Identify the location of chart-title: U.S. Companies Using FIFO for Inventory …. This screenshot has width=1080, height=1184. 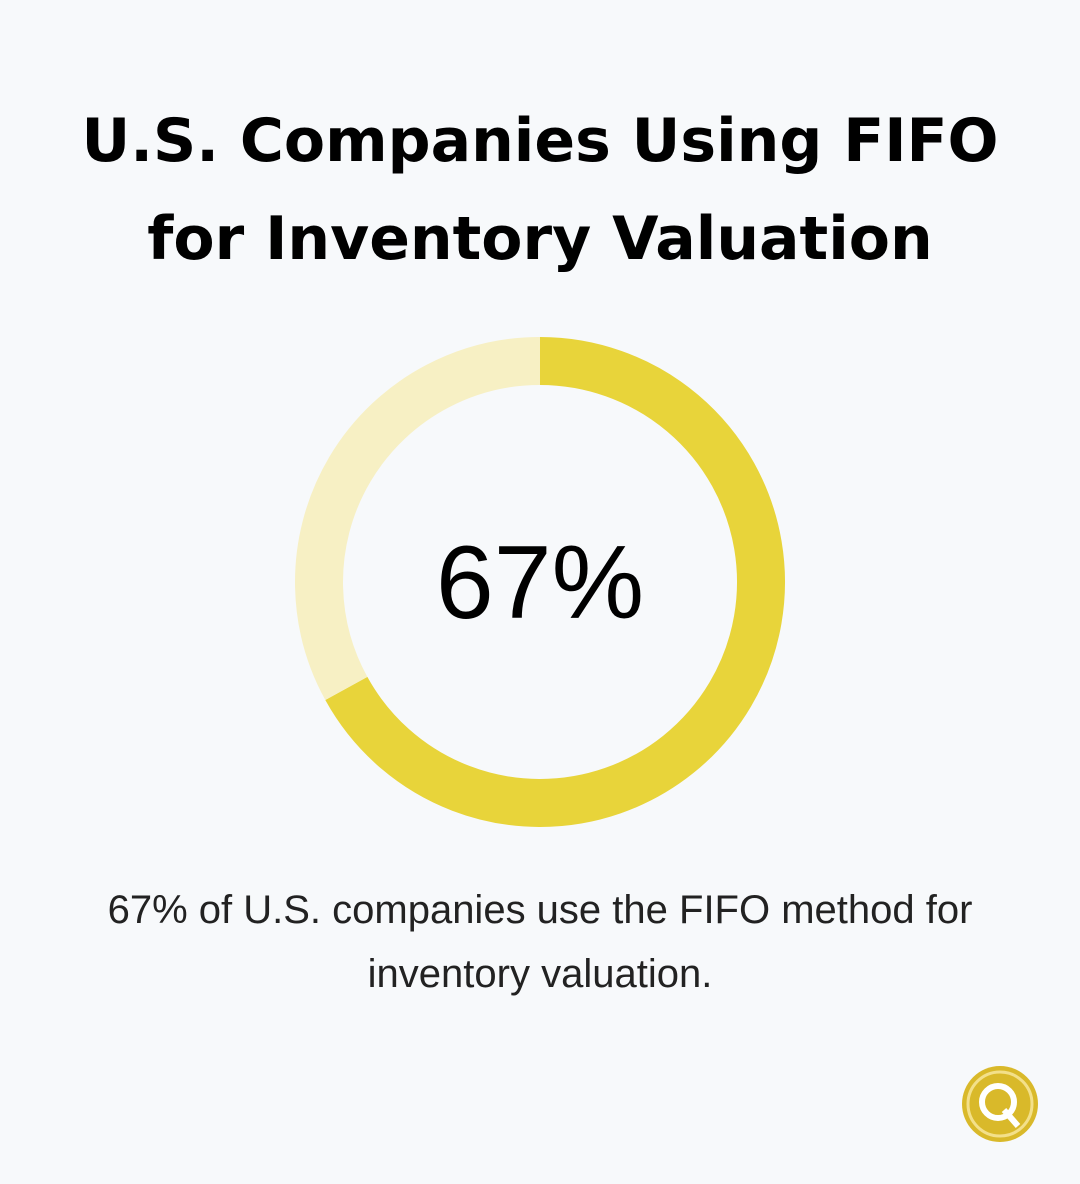
(540, 190).